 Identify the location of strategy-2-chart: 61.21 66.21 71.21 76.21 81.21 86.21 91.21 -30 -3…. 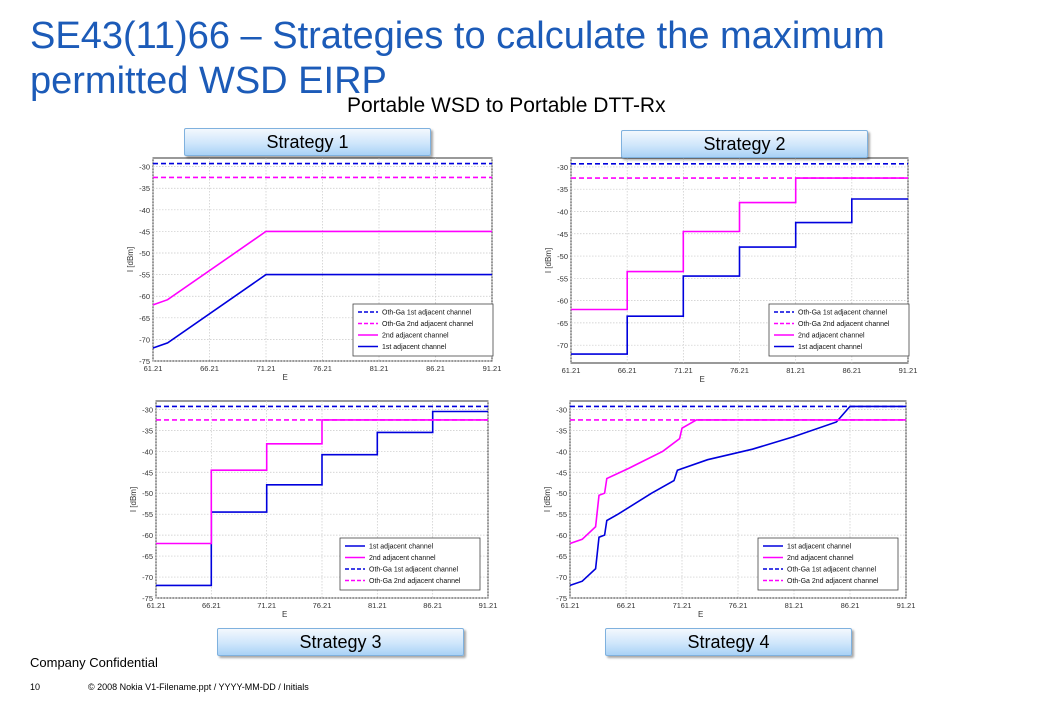
(731, 270).